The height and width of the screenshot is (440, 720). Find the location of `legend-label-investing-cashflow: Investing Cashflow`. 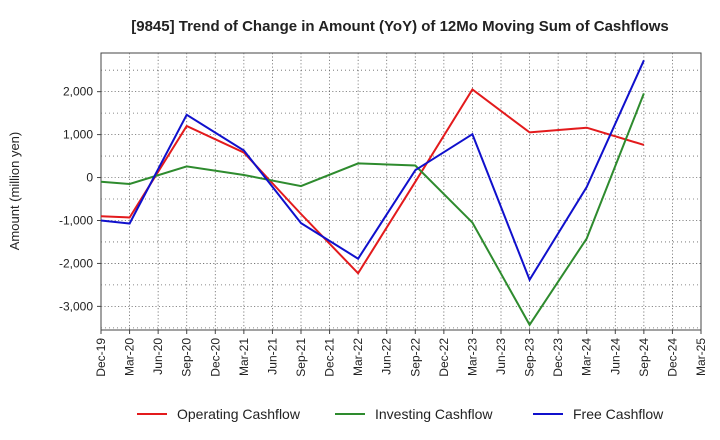

legend-label-investing-cashflow: Investing Cashflow is located at coordinates (434, 414).